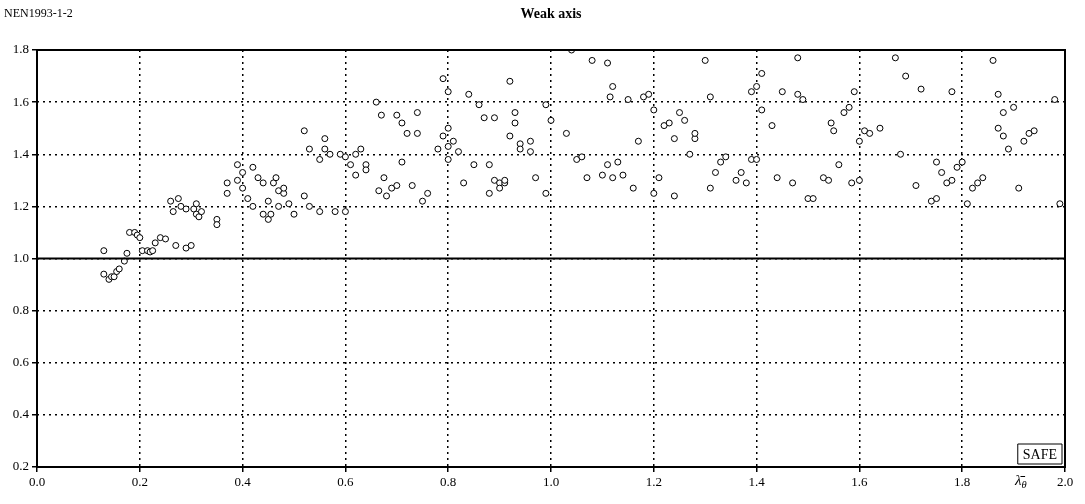 The width and height of the screenshot is (1085, 504). Describe the element at coordinates (551, 482) in the screenshot. I see `x-tick-label: 1.0` at that location.